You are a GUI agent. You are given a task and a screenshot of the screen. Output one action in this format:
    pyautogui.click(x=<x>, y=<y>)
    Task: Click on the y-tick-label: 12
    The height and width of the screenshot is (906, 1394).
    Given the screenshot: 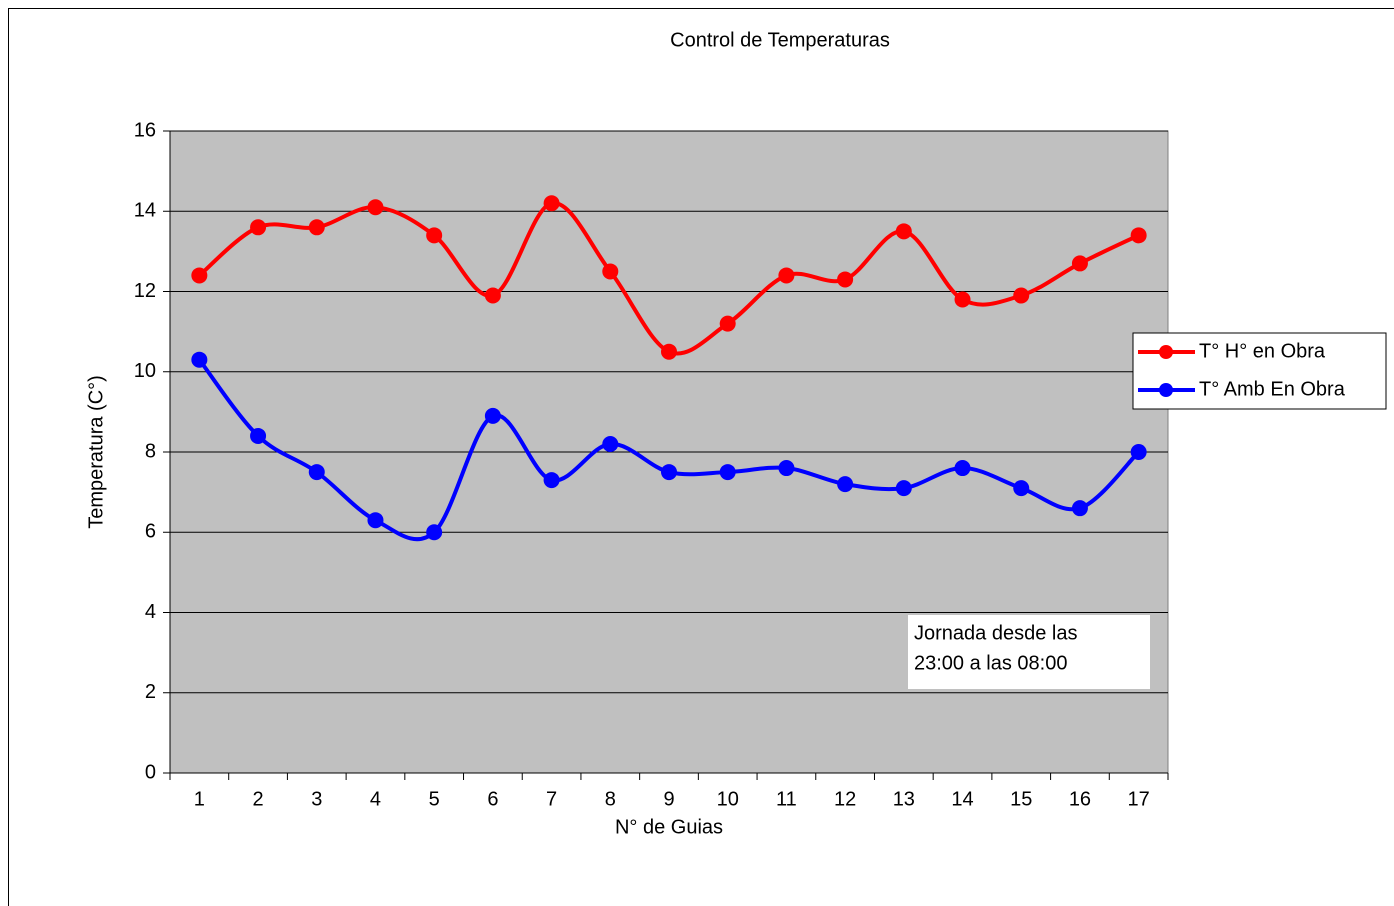 What is the action you would take?
    pyautogui.click(x=145, y=291)
    